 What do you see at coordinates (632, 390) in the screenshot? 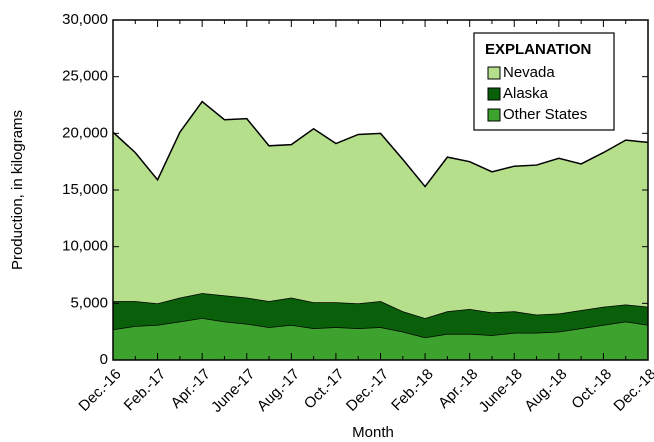
I see `x-tick-label: Dec.-18` at bounding box center [632, 390].